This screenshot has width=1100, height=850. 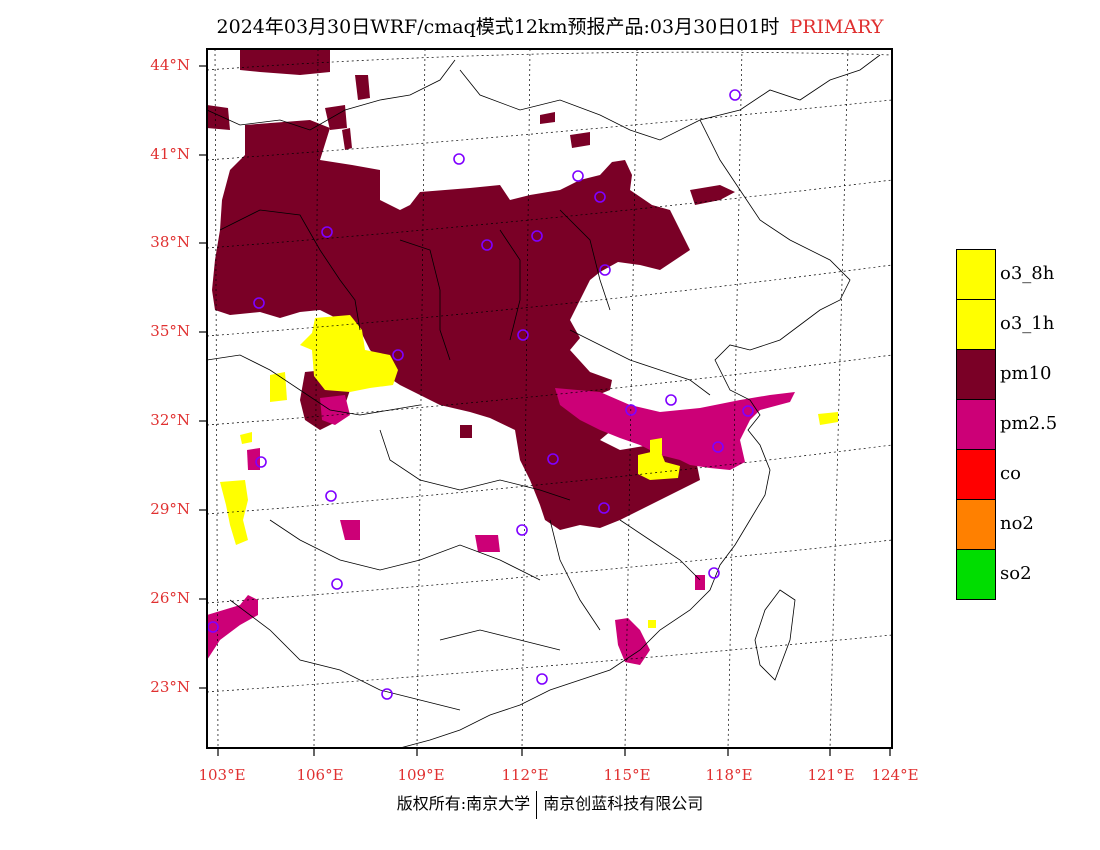 What do you see at coordinates (1029, 423) in the screenshot?
I see `legend-label: pm2.5` at bounding box center [1029, 423].